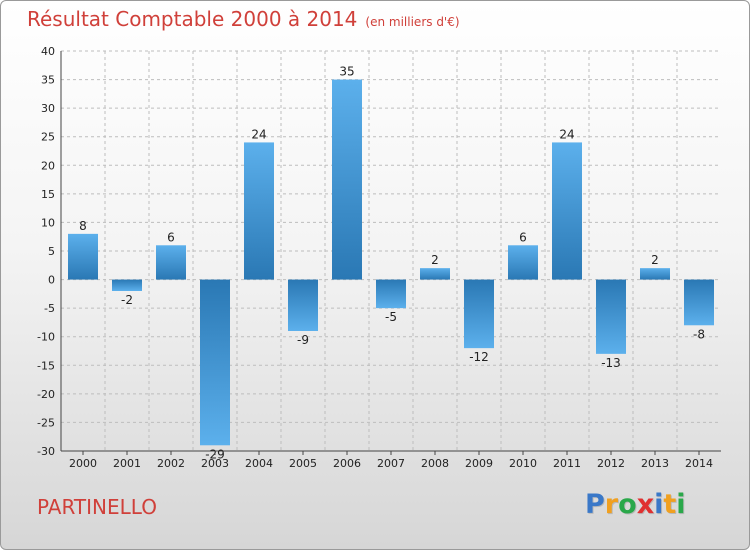  What do you see at coordinates (97, 507) in the screenshot?
I see `commune-name: PARTINELLO` at bounding box center [97, 507].